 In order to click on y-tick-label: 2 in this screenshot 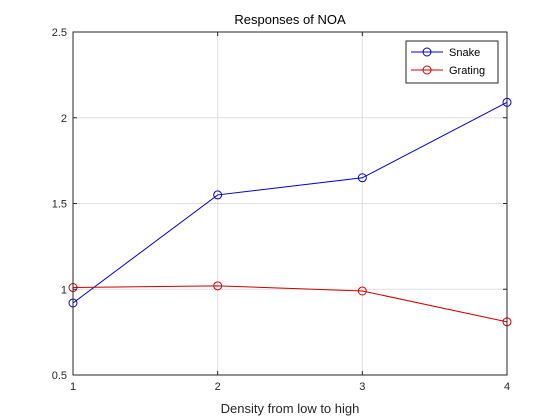, I will do `click(64, 119)`.